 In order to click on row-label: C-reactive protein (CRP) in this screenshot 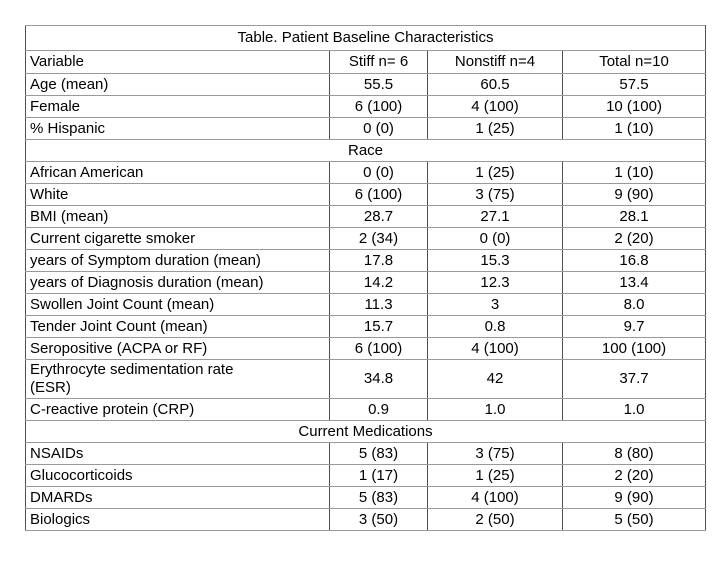, I will do `click(177, 409)`.